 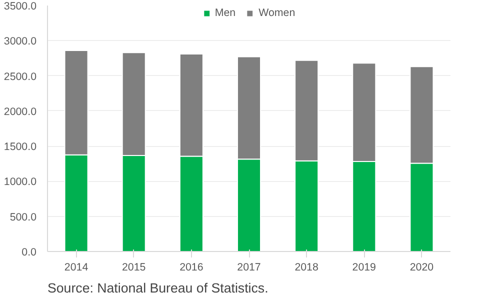 I want to click on x-tick-label: 2015, so click(x=134, y=268).